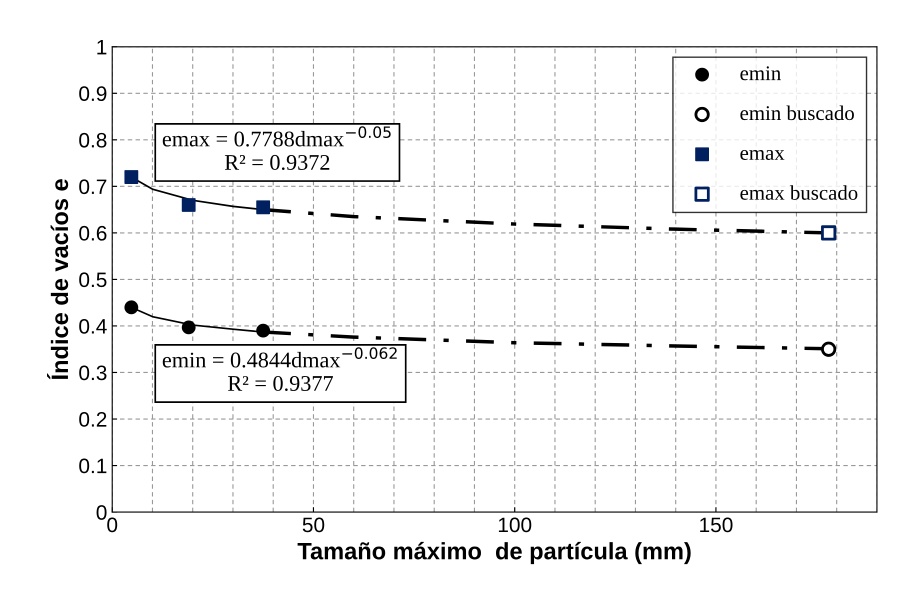  What do you see at coordinates (92, 140) in the screenshot?
I see `y-tick-label: 0.8` at bounding box center [92, 140].